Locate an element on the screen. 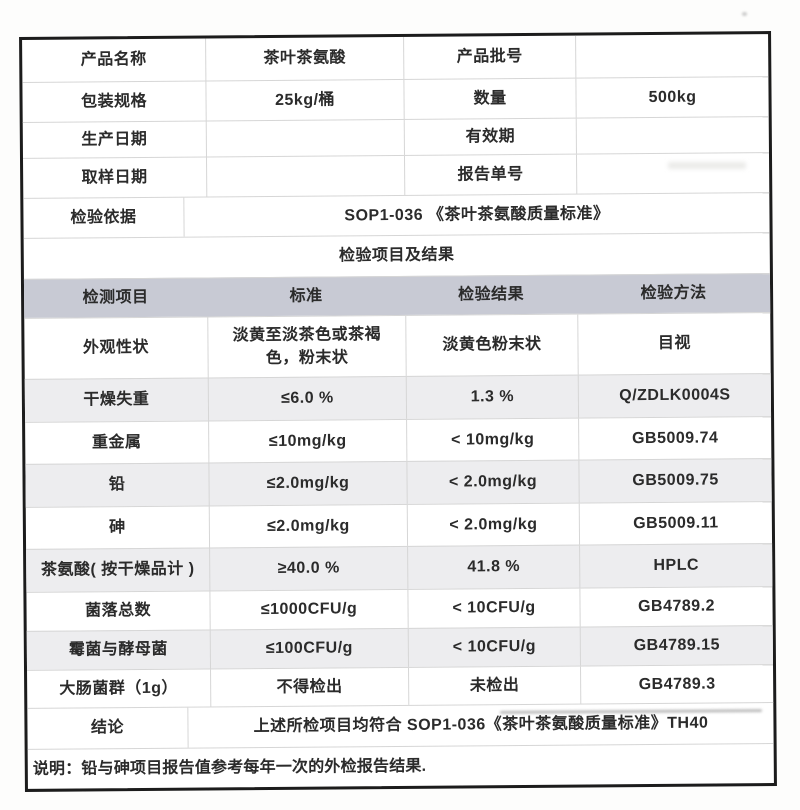 This screenshot has width=800, height=810. method-value: GB5009.75 is located at coordinates (675, 481).